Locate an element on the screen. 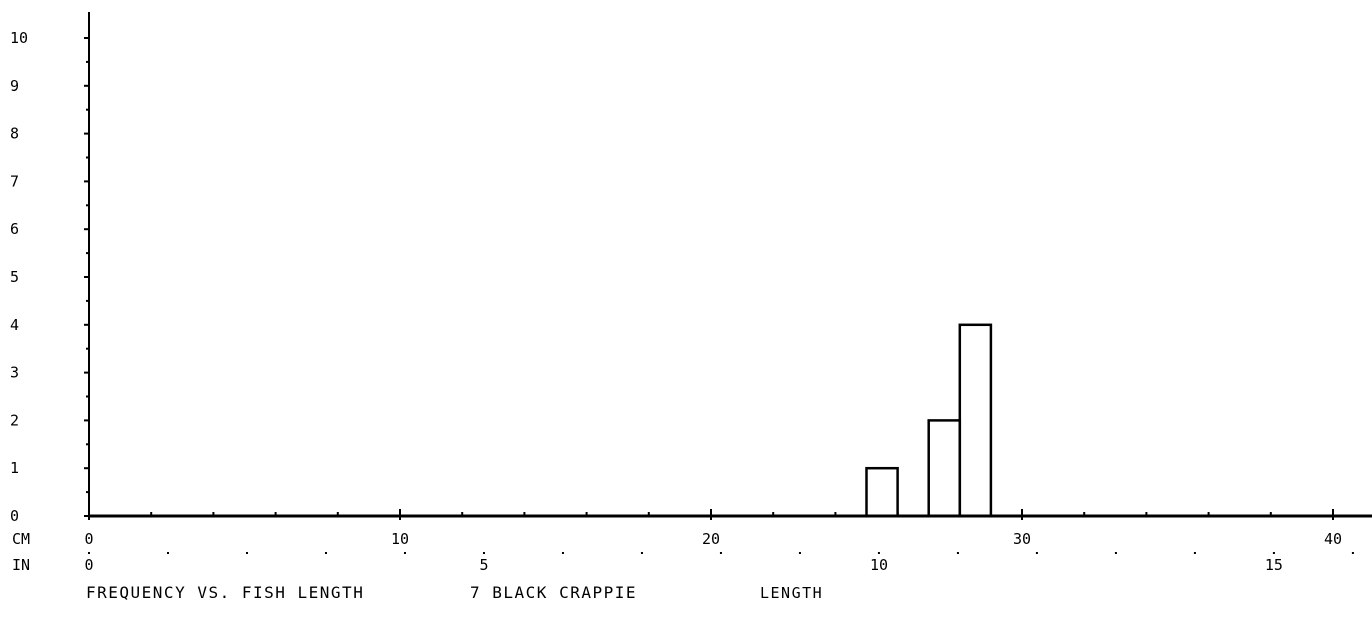 This screenshot has height=629, width=1372. chart-title: FREQUENCY VS. FISH LENGTH is located at coordinates (225, 592).